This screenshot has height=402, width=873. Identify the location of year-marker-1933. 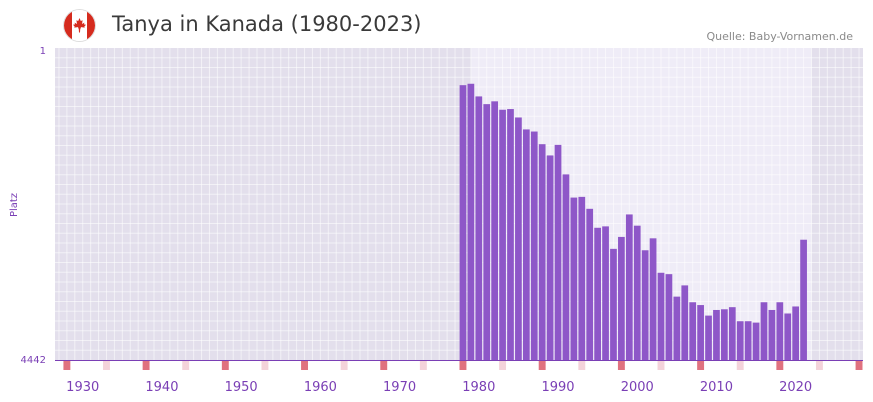
(106, 365).